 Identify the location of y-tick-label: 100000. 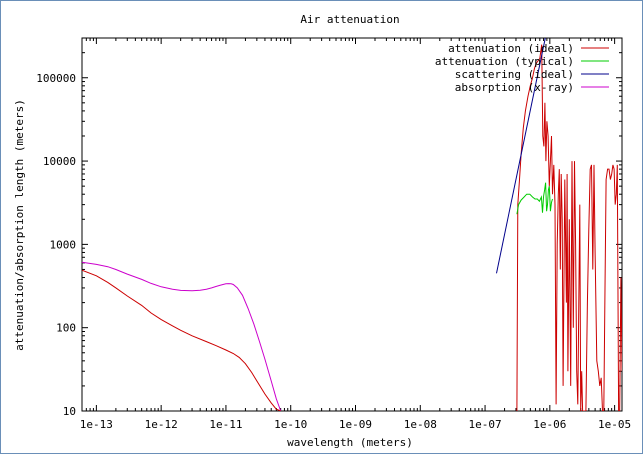
(56, 78).